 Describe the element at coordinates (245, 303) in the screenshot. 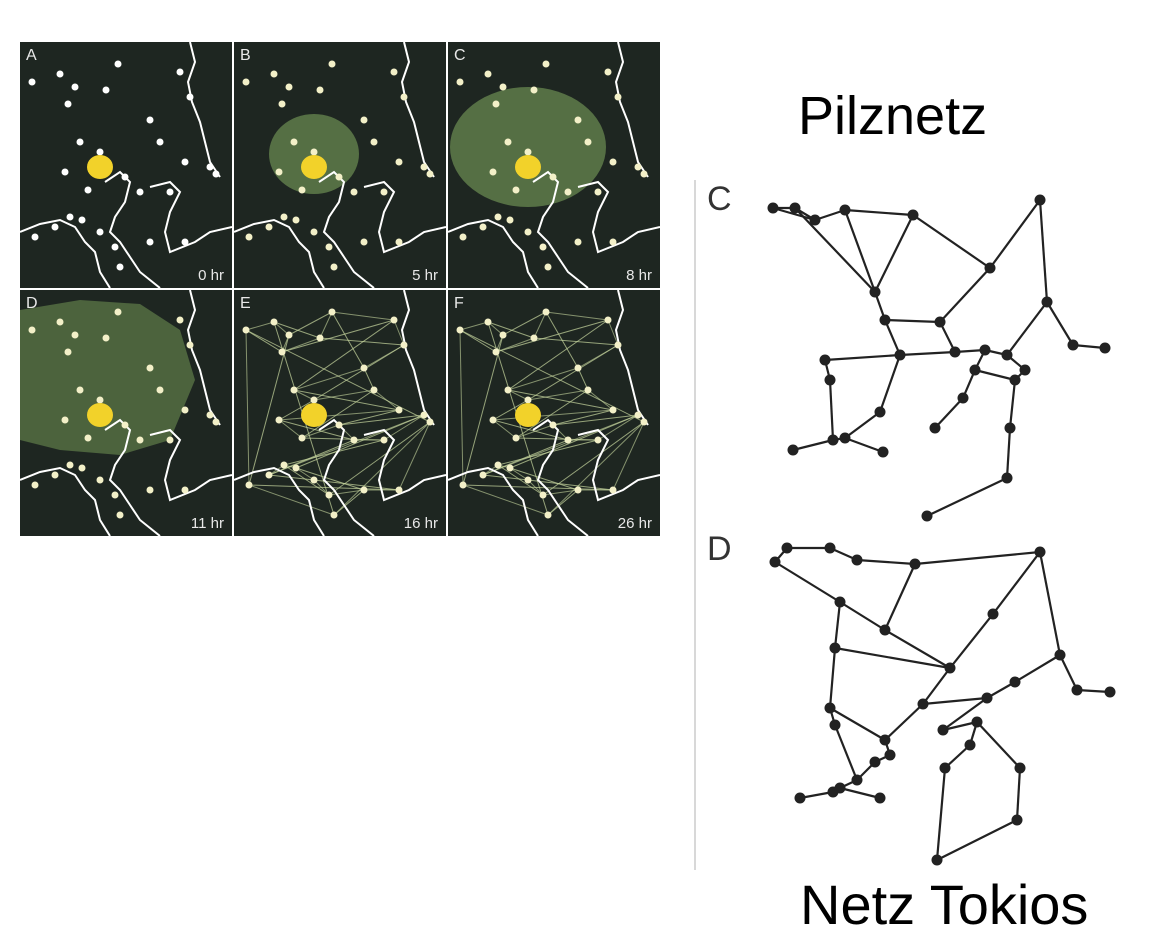

I see `panel-letter: E` at that location.